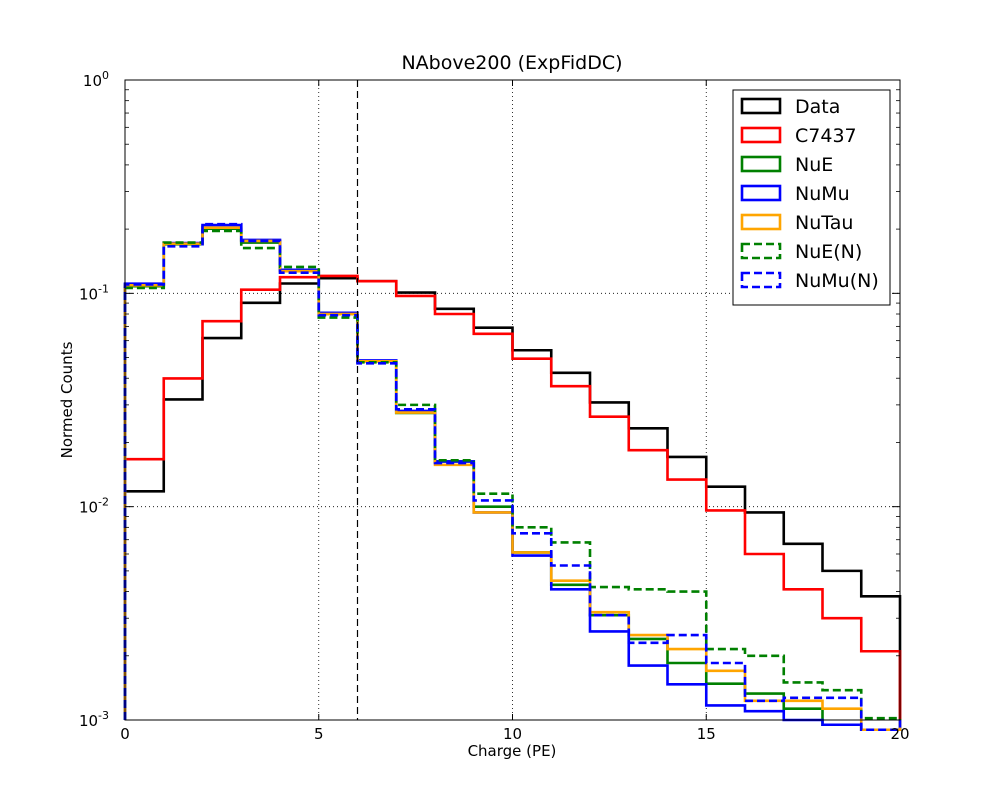 The height and width of the screenshot is (800, 1000). Describe the element at coordinates (824, 223) in the screenshot. I see `legend-label: NuTau` at that location.